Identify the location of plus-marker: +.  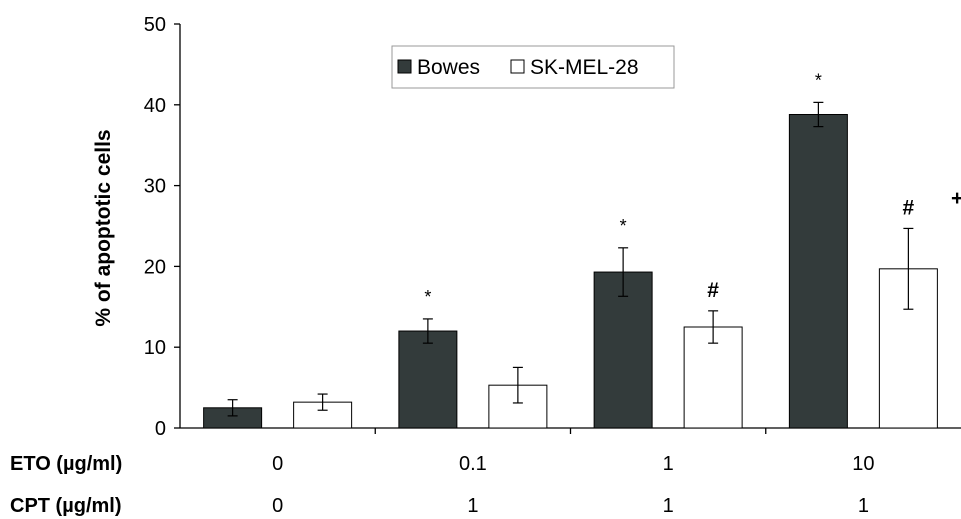
(956, 198).